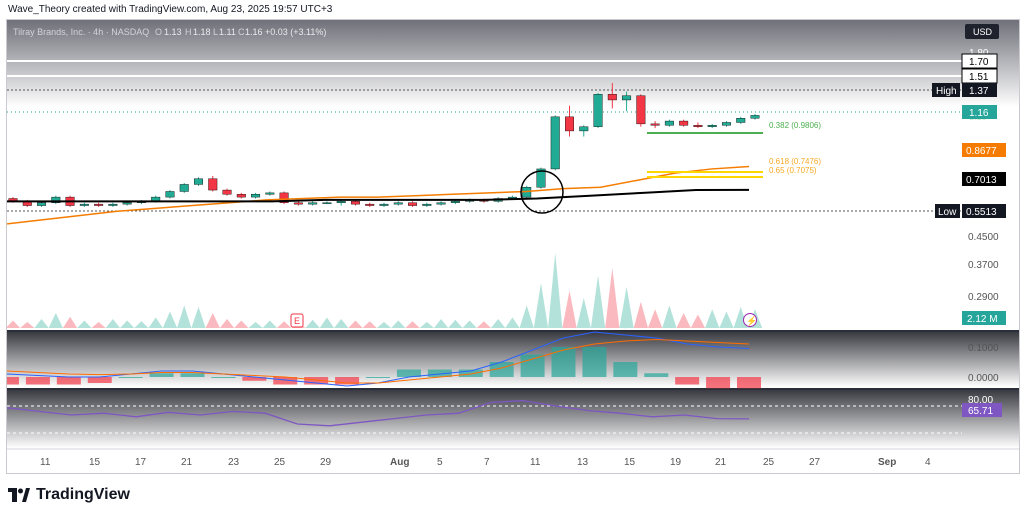 This screenshot has height=517, width=1024. I want to click on fib-382-label: 0.382 (0.9806), so click(795, 125).